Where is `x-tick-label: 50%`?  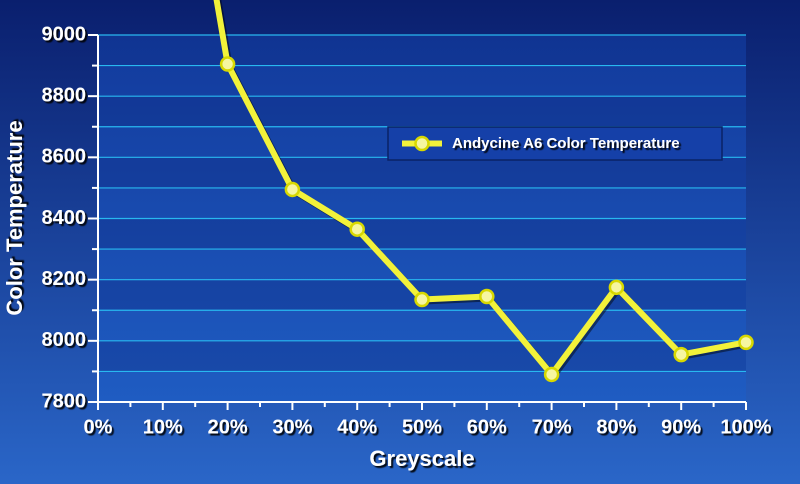
x-tick-label: 50% is located at coordinates (422, 427).